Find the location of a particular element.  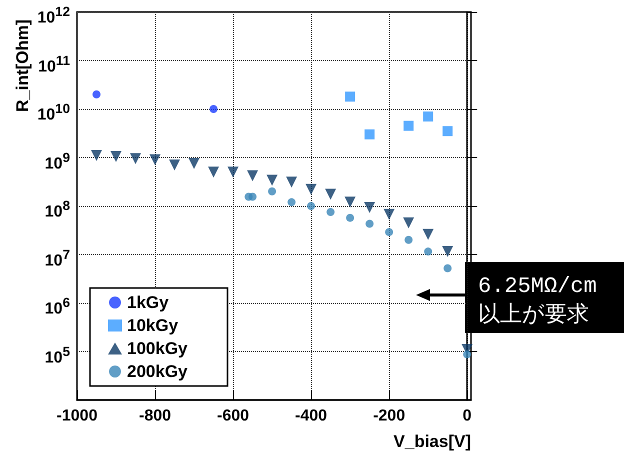

x-tick-label: -400 is located at coordinates (311, 416).